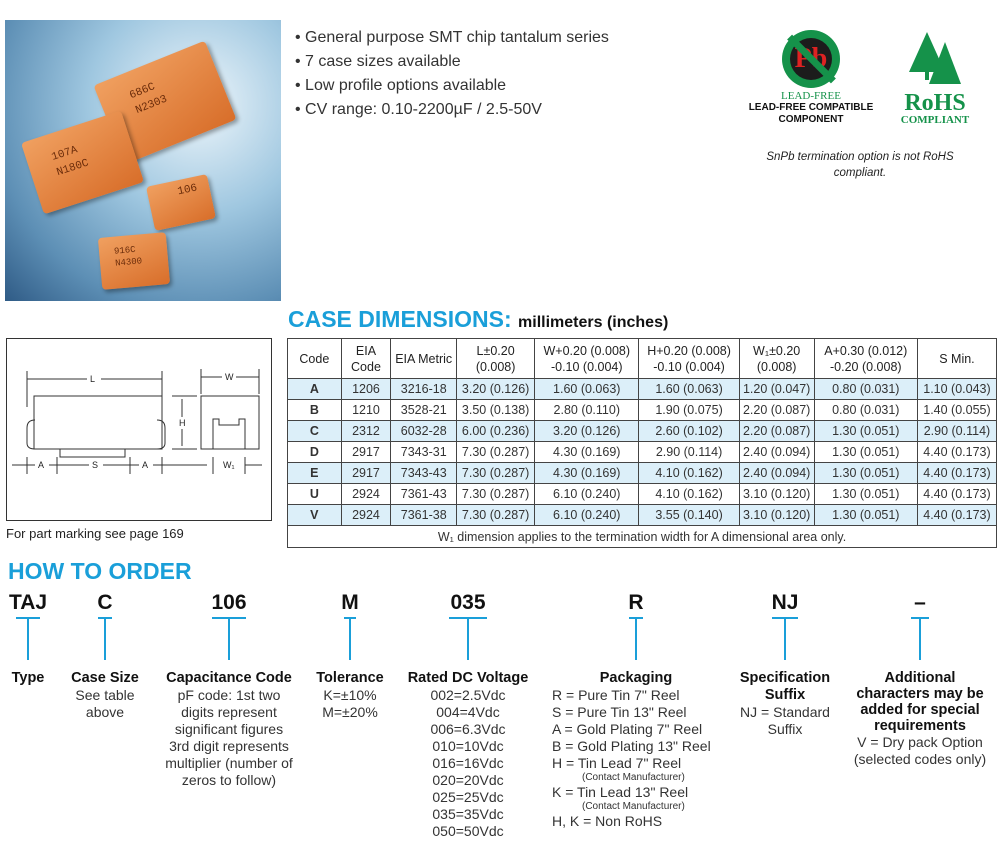  What do you see at coordinates (811, 59) in the screenshot?
I see `no-lead-icon: Pb` at bounding box center [811, 59].